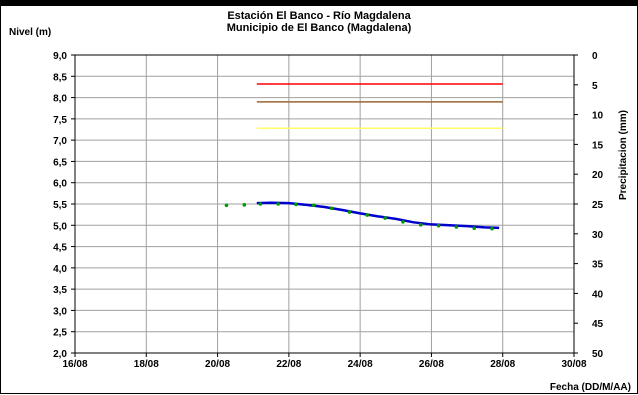 The image size is (638, 395). What do you see at coordinates (590, 387) in the screenshot?
I see `x-axis-title: Fecha (DD/M/AA)` at bounding box center [590, 387].